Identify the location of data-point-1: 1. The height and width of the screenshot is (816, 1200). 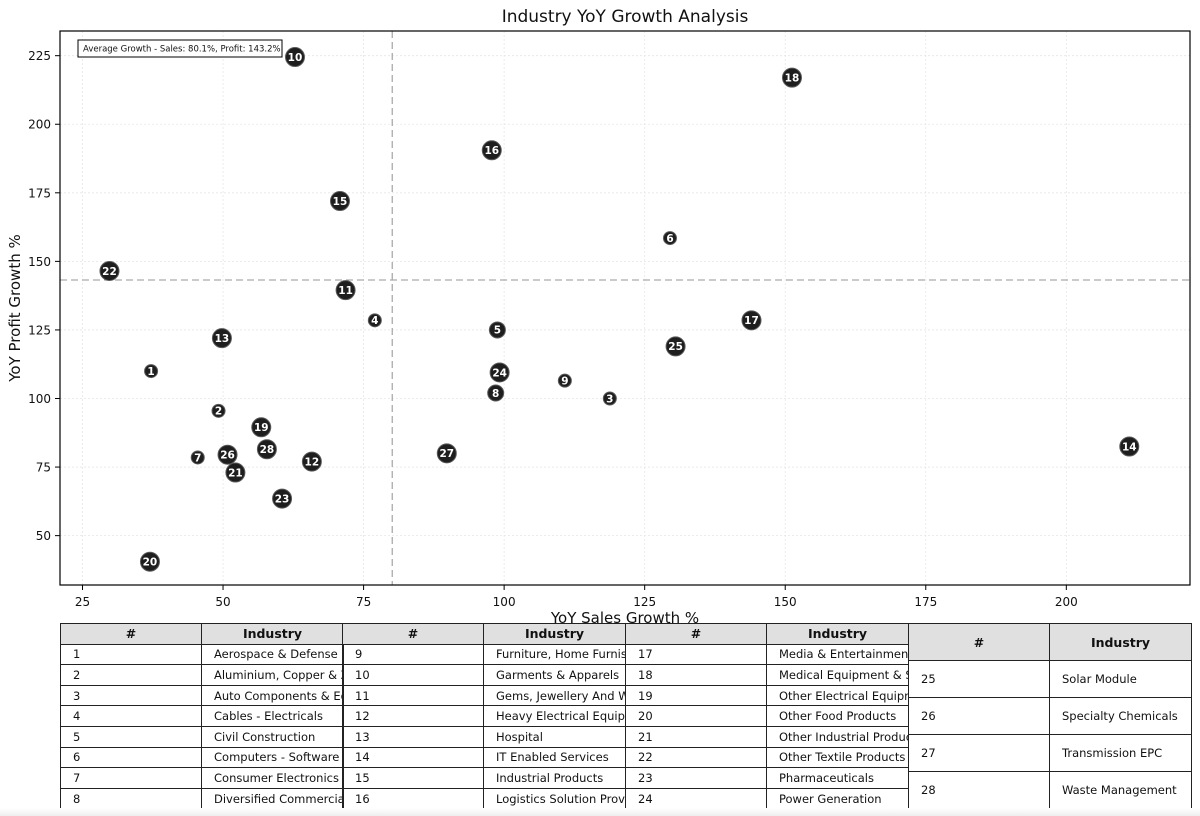
(151, 371).